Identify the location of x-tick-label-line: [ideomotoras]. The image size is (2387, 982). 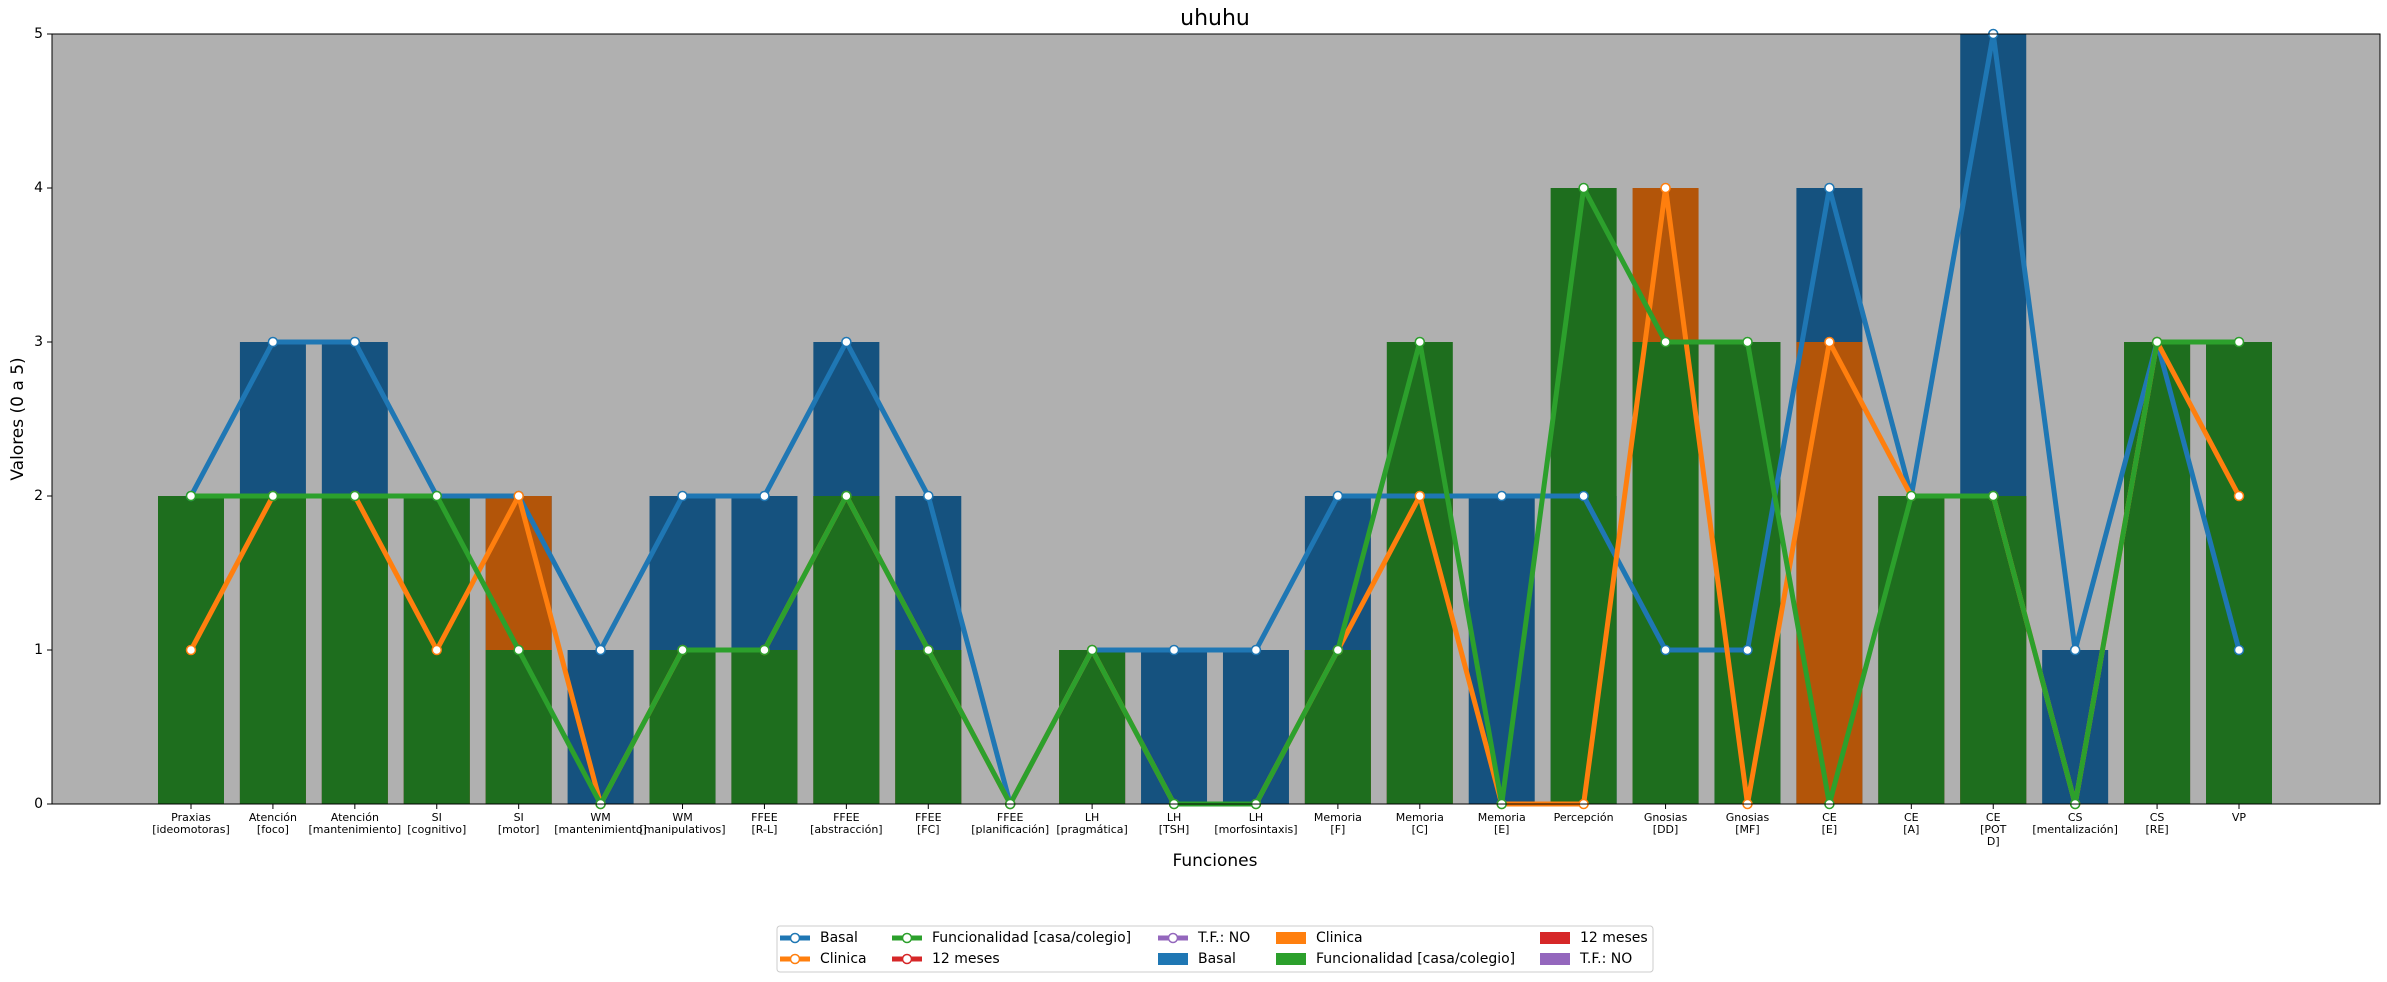
(191, 829).